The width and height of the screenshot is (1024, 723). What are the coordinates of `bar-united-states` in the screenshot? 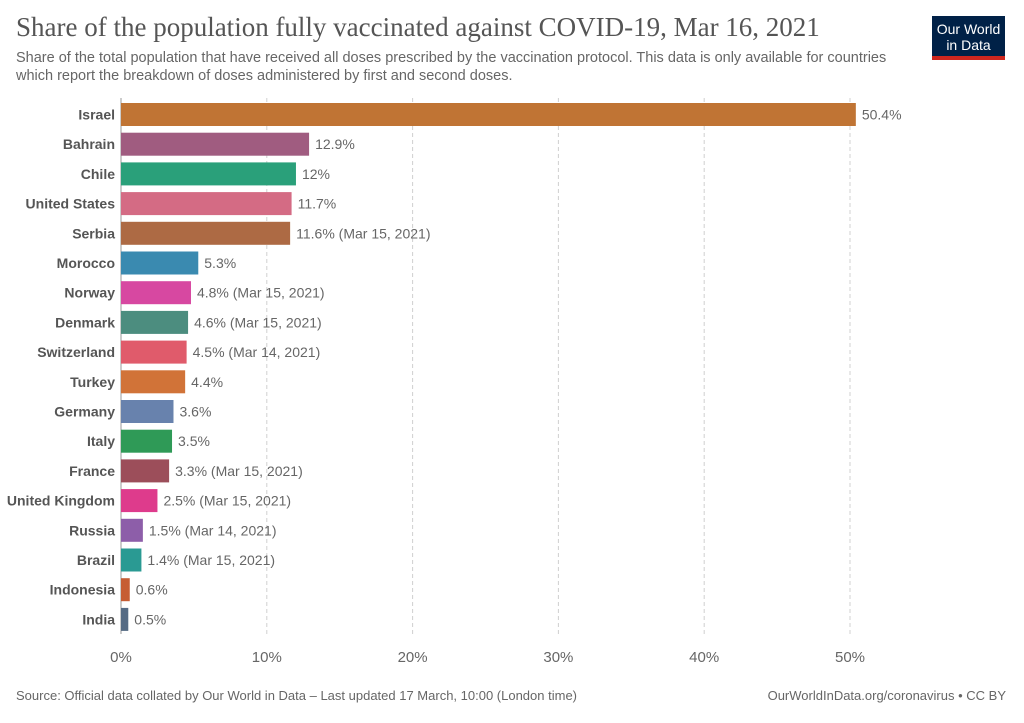 It's located at (206, 204).